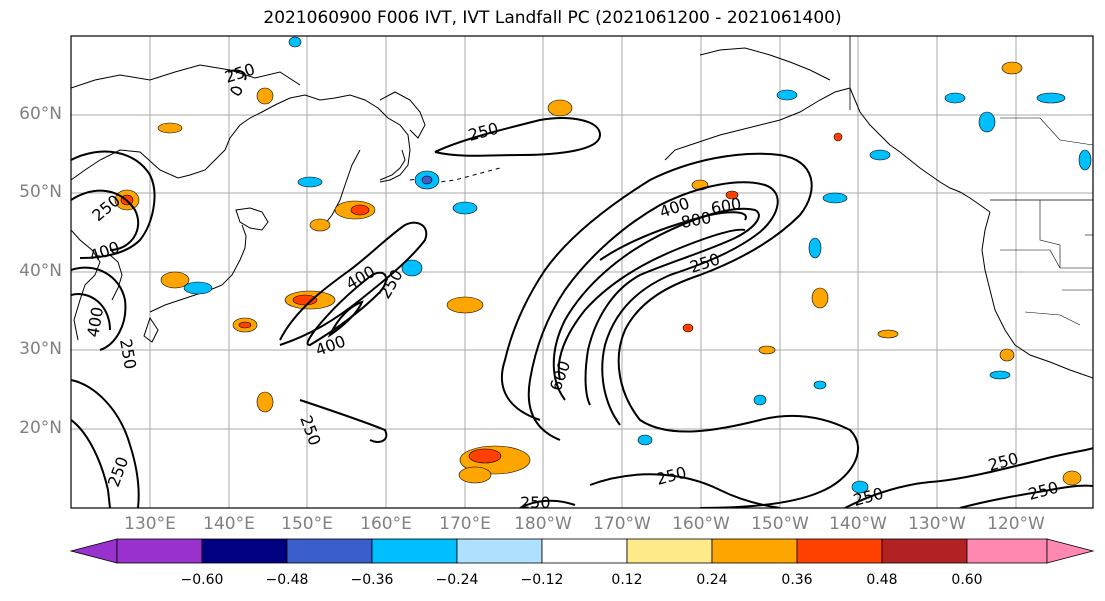 The height and width of the screenshot is (601, 1105). What do you see at coordinates (202, 580) in the screenshot?
I see `colorbar-tick-label: −0.60` at bounding box center [202, 580].